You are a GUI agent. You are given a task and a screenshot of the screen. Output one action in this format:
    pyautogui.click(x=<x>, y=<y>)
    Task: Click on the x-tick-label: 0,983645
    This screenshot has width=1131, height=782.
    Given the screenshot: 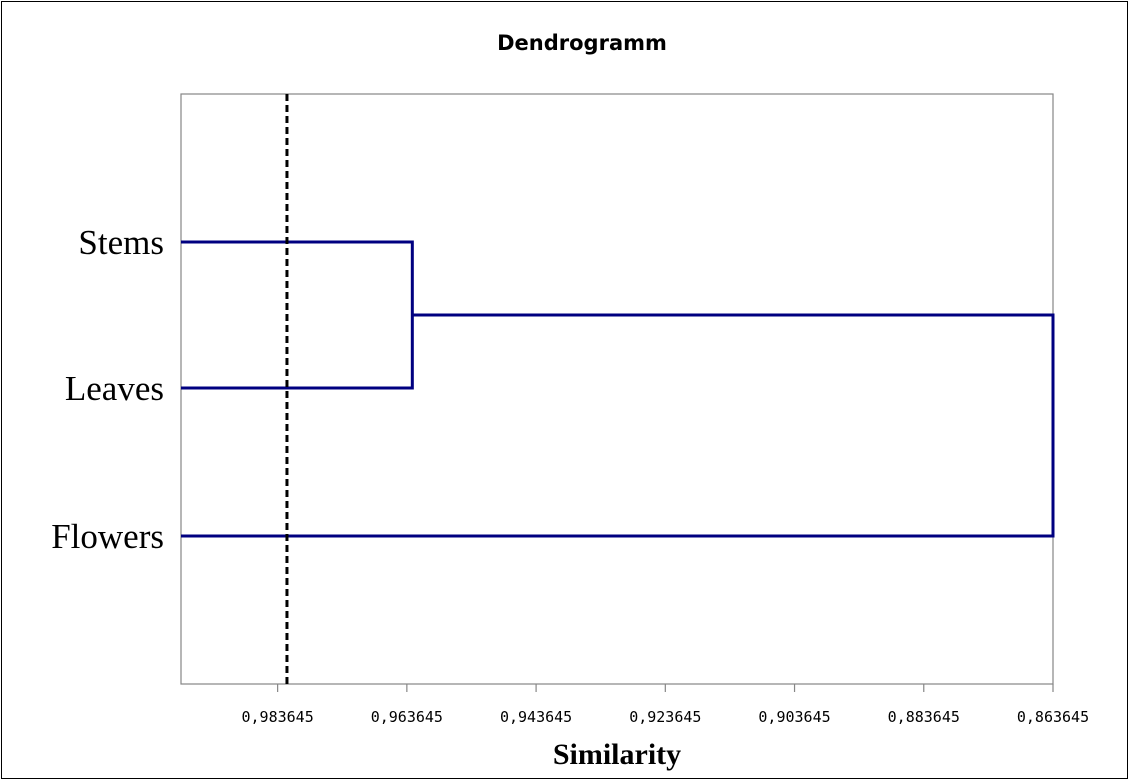 What is the action you would take?
    pyautogui.click(x=278, y=717)
    